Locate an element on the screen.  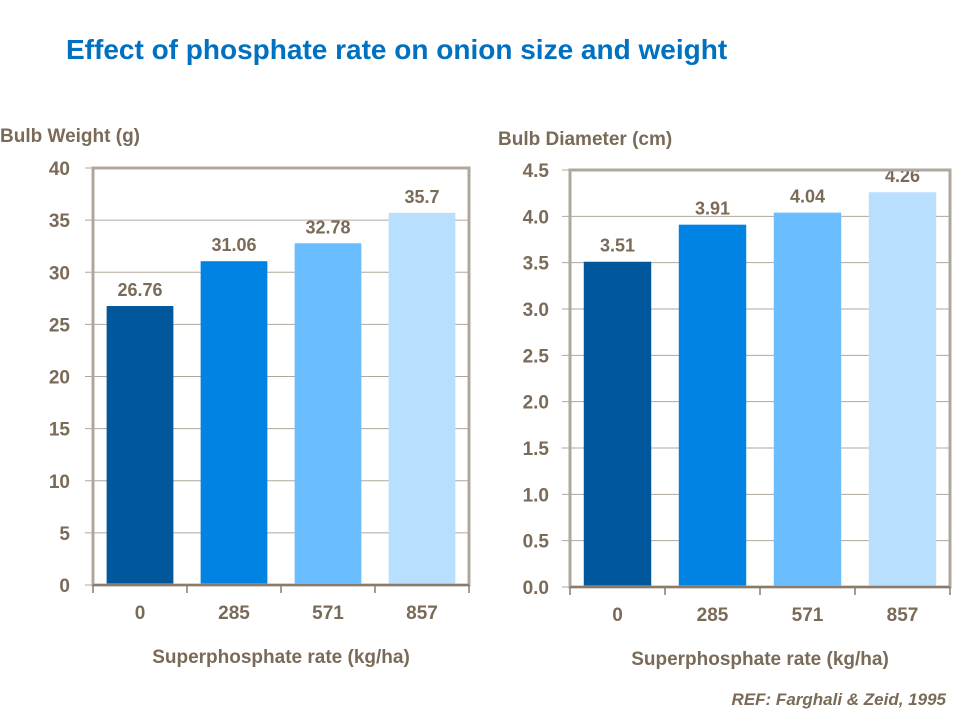
y-tick-label: 10 is located at coordinates (59, 482).